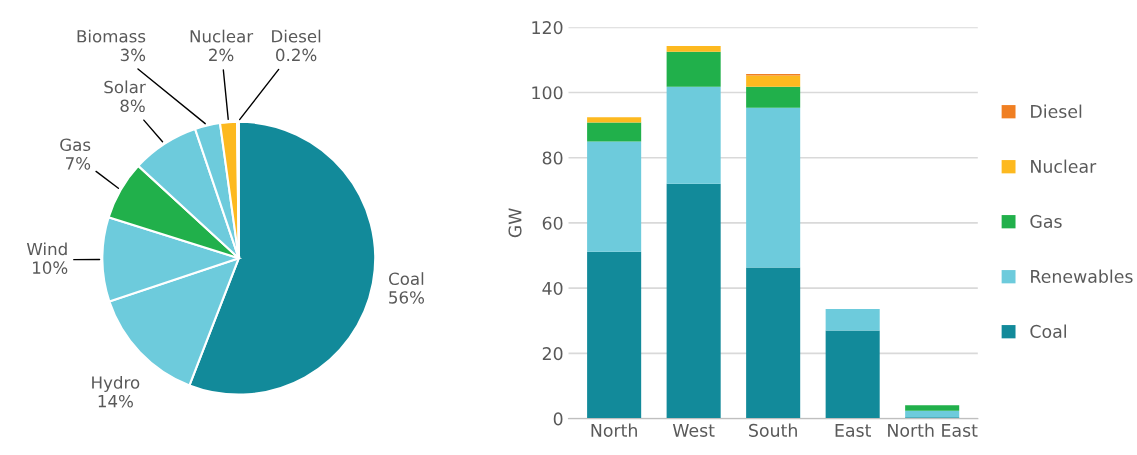 Image resolution: width=1137 pixels, height=455 pixels. Describe the element at coordinates (78, 163) in the screenshot. I see `data-label: 7%` at that location.